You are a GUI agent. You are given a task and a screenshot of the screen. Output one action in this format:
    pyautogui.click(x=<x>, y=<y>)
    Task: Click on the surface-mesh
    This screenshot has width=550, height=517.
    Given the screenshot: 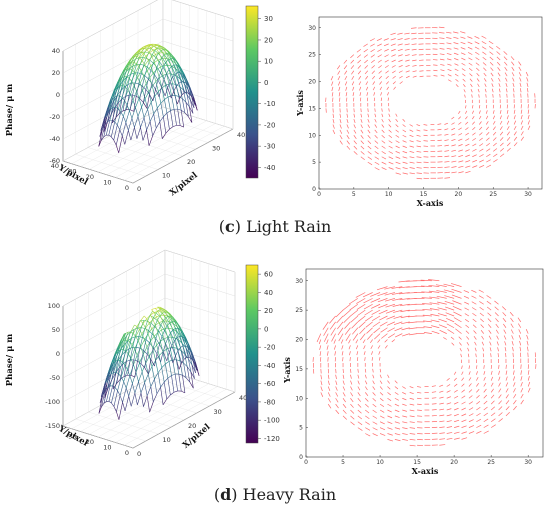 What is the action you would take?
    pyautogui.click(x=149, y=363)
    